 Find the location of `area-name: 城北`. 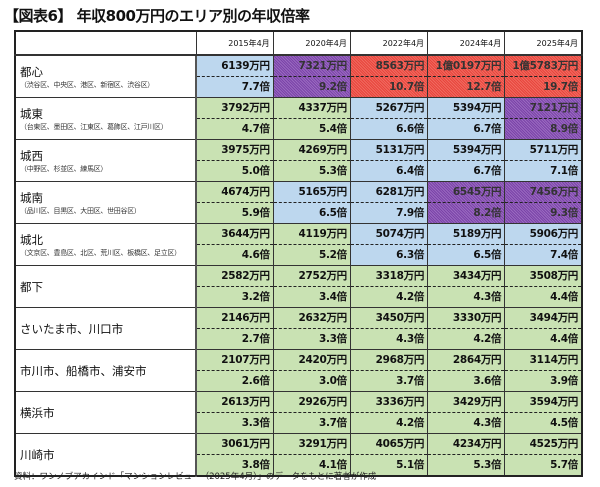

area-name: 城北 is located at coordinates (31, 239).